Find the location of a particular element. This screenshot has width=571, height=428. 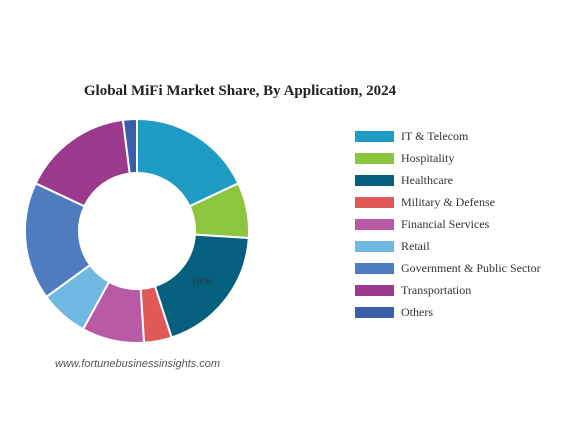

legend-item-others: Others is located at coordinates (448, 312).